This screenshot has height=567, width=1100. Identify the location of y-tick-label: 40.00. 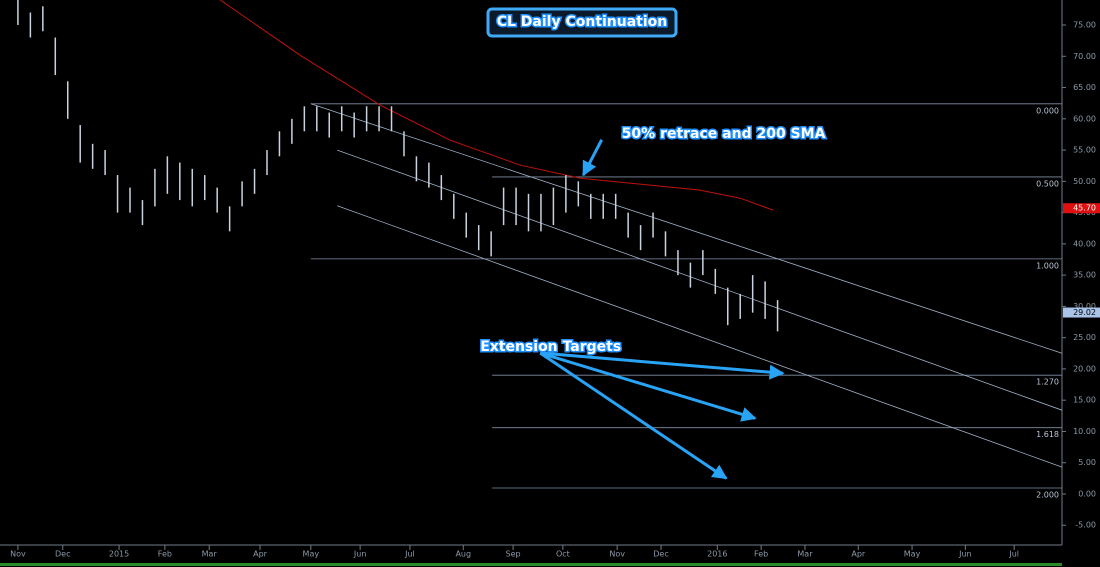
(1084, 243).